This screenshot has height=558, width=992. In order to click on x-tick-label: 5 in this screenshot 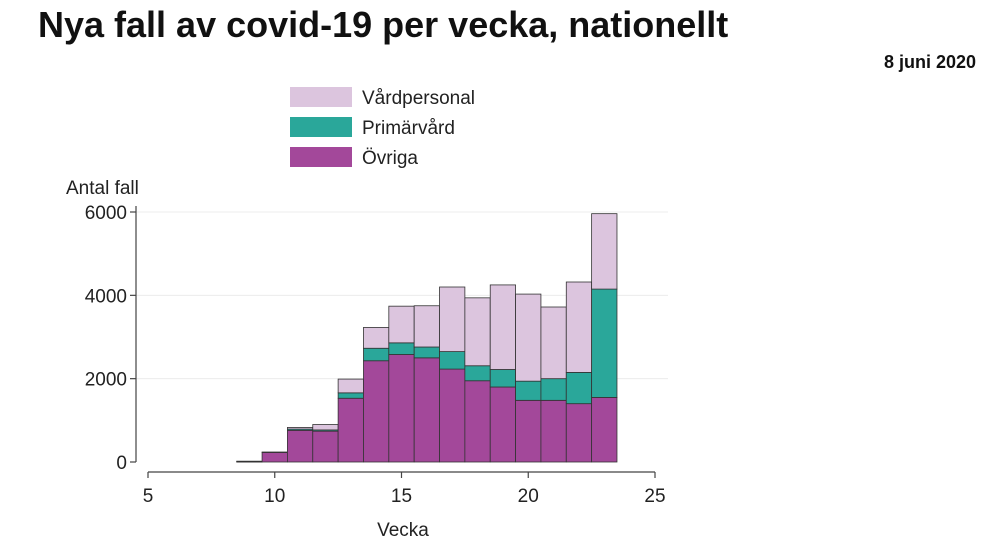, I will do `click(148, 496)`.